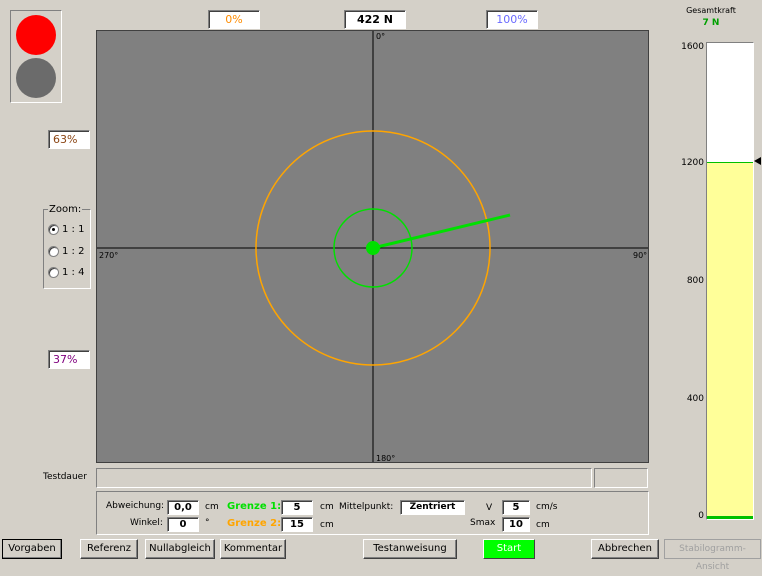 This screenshot has height=576, width=762. Describe the element at coordinates (65, 477) in the screenshot. I see `testdauer-label: Testdauer` at that location.